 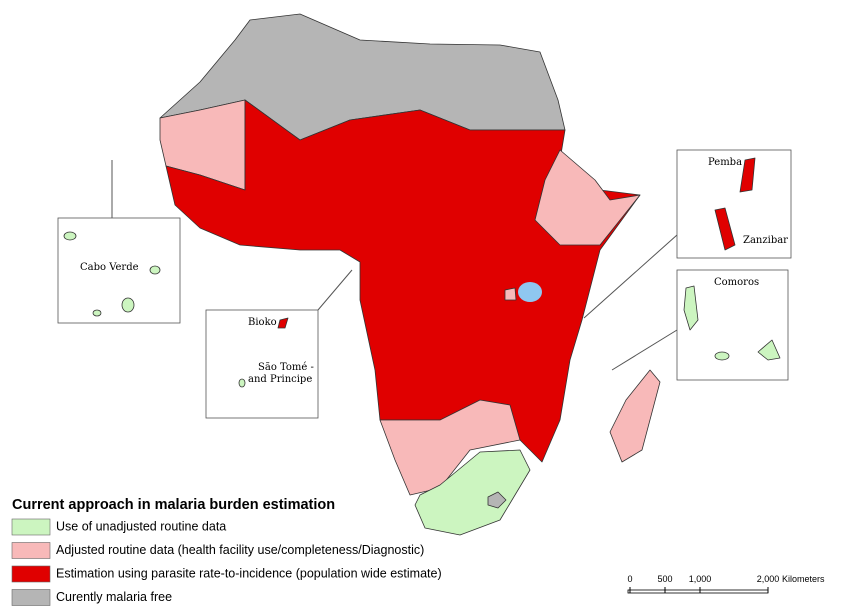 I want to click on inset-label: Zanzibar, so click(x=765, y=240).